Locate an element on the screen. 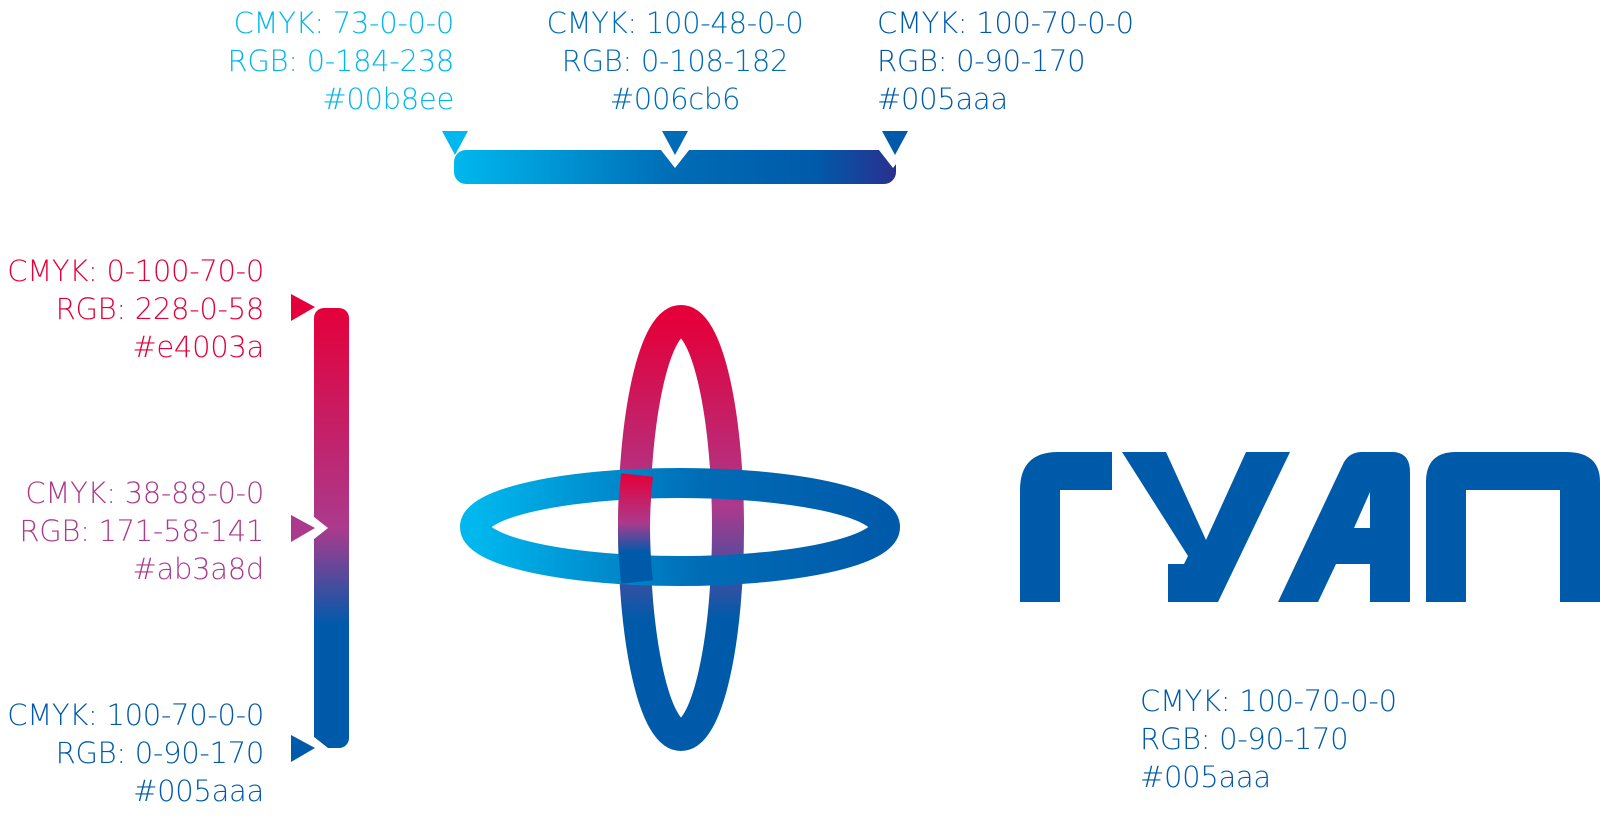  letter-a is located at coordinates (1344, 527).